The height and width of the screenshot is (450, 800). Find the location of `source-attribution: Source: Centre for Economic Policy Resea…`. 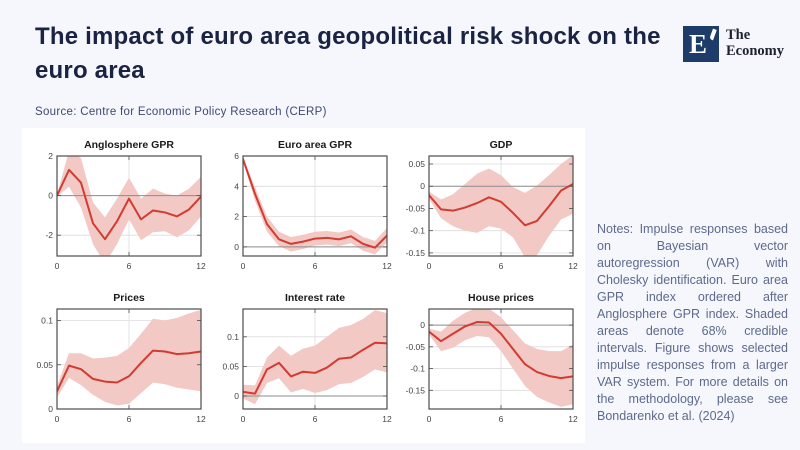

source-attribution: Source: Centre for Economic Policy Resea… is located at coordinates (181, 112).